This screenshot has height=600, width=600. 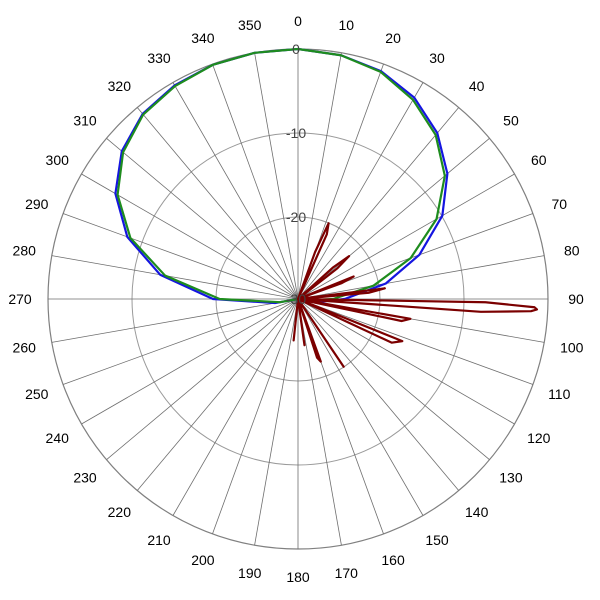 I want to click on angle-tick-label: 20, so click(x=393, y=38).